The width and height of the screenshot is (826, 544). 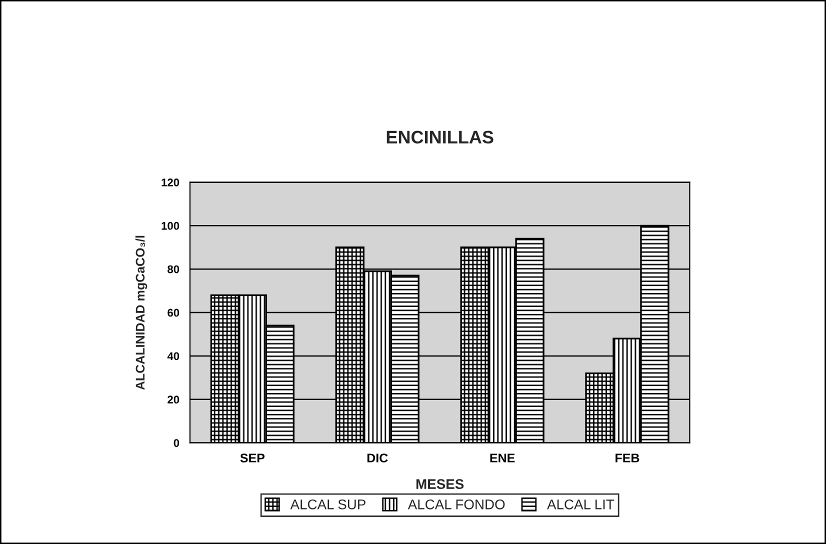 I want to click on chart-title: ENCINILLAS, so click(x=440, y=137).